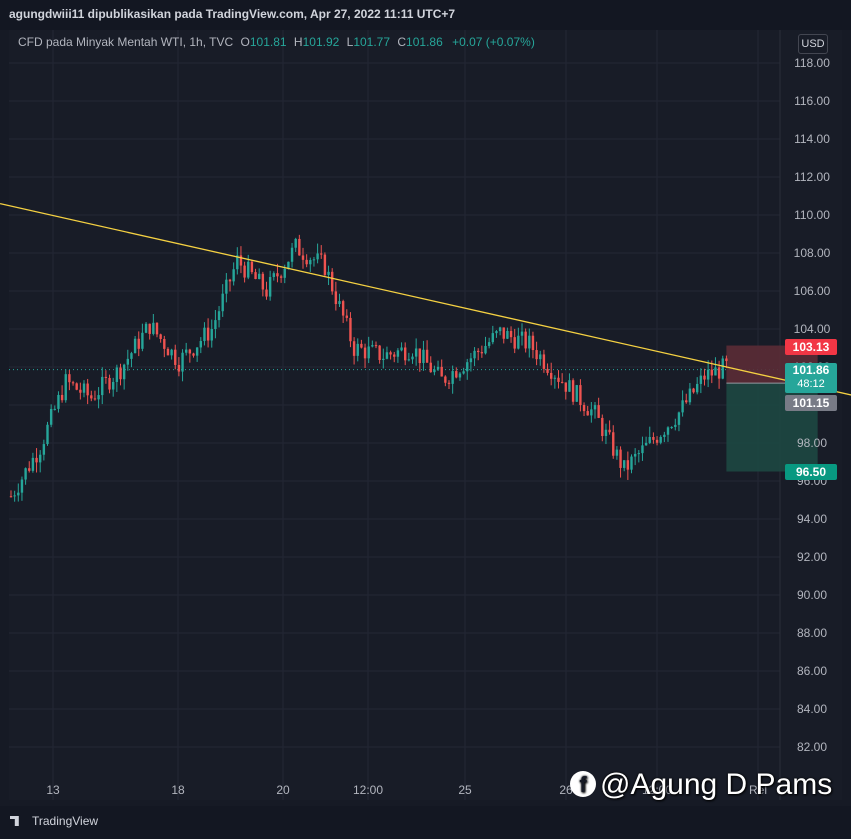 The width and height of the screenshot is (851, 839). What do you see at coordinates (813, 44) in the screenshot?
I see `currency-button: USD` at bounding box center [813, 44].